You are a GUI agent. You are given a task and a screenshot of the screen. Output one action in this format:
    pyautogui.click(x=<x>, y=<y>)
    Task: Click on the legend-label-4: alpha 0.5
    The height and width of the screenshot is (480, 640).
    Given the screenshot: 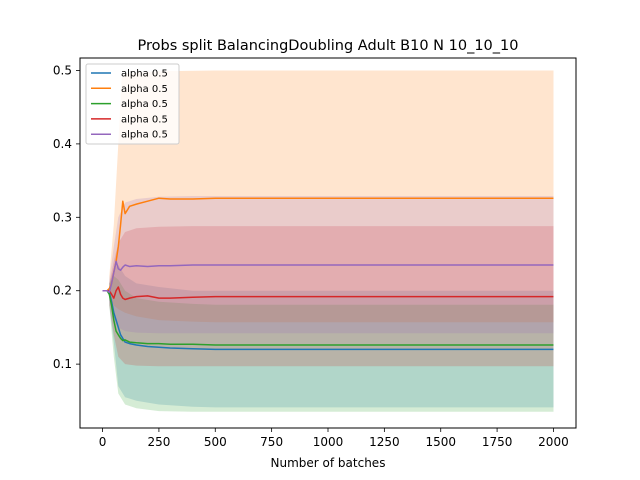 What is the action you would take?
    pyautogui.click(x=144, y=119)
    